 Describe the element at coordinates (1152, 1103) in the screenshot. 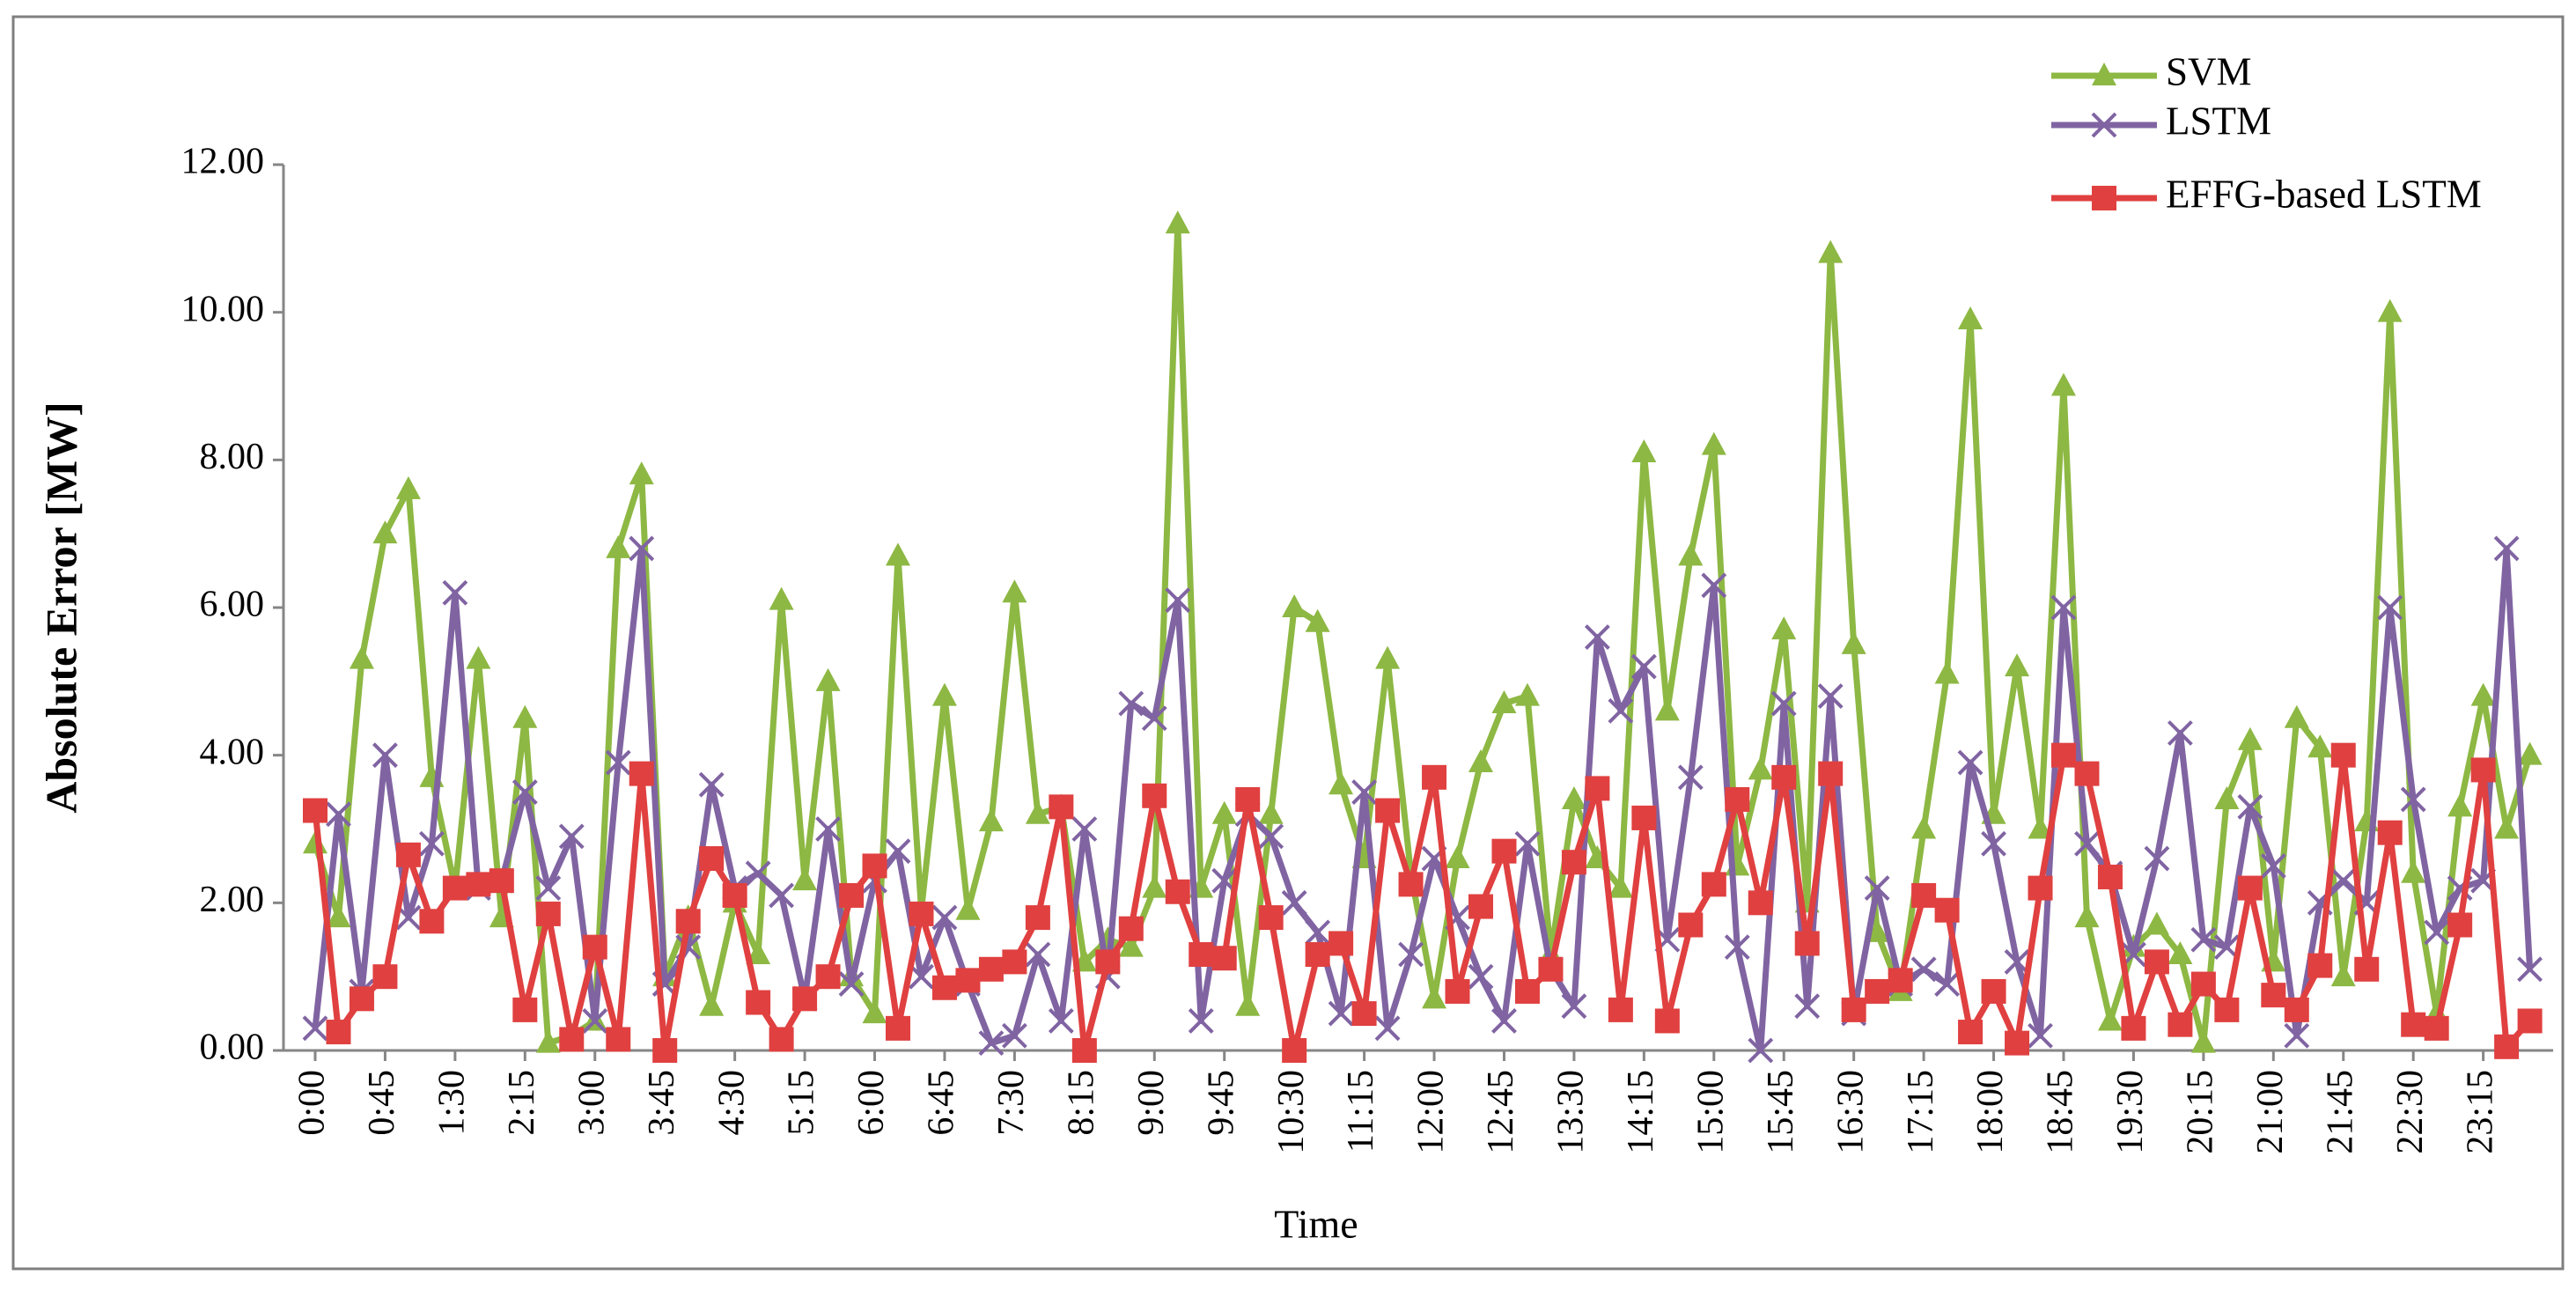

I see `x-tick-label: 9:00` at that location.